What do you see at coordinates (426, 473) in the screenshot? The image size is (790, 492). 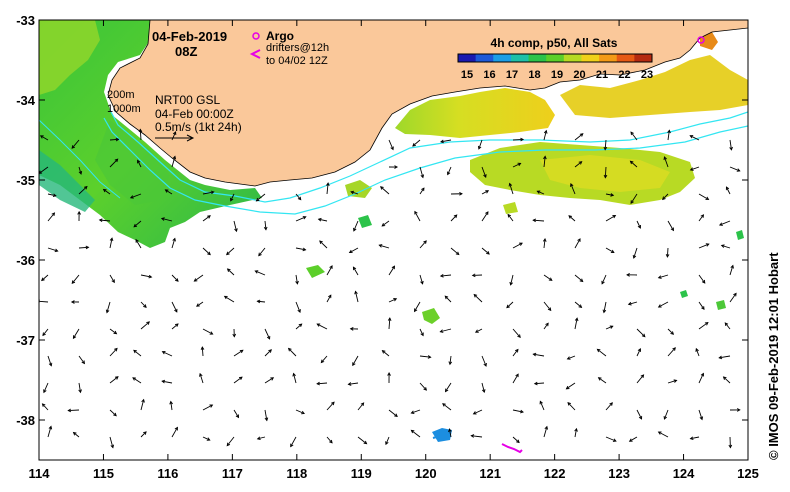 I see `x-tick-label: 120` at bounding box center [426, 473].